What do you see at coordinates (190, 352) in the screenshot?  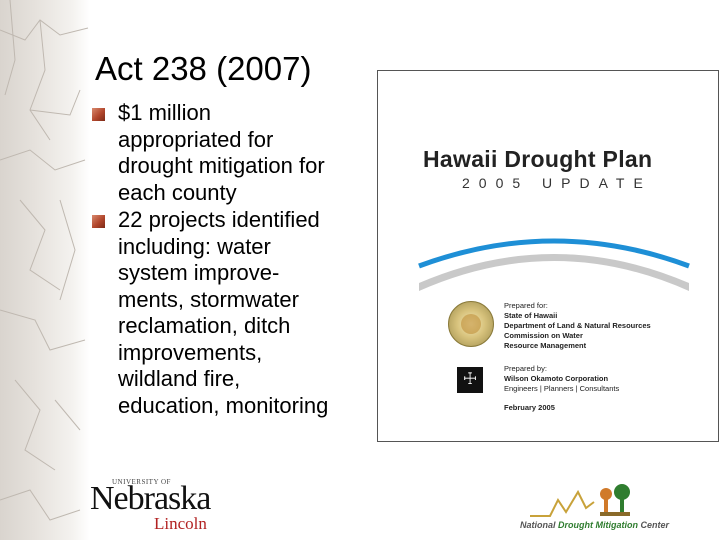 I see `bullet-line: improvements,` at bounding box center [190, 352].